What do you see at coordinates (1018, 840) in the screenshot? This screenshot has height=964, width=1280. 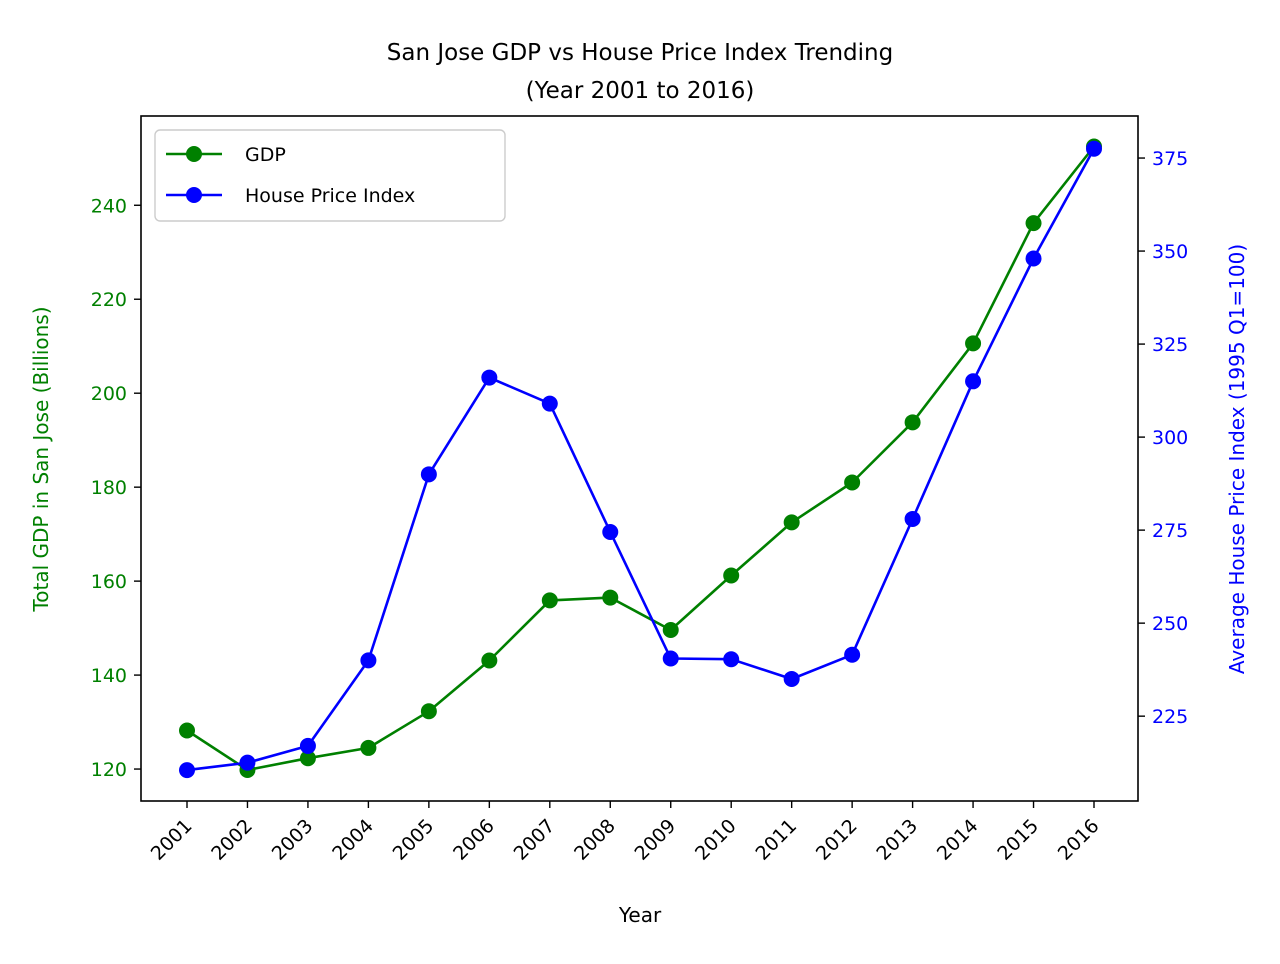 I see `x-tick-label: 2015` at bounding box center [1018, 840].